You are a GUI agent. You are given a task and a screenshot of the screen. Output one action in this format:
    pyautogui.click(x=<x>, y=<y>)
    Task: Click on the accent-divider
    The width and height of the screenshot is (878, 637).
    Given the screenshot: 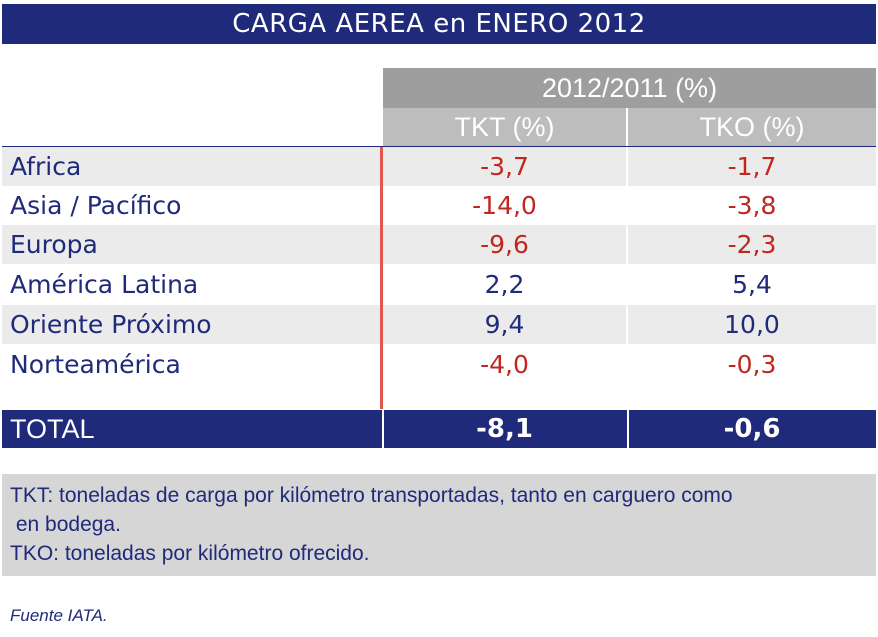 What is the action you would take?
    pyautogui.click(x=381, y=278)
    